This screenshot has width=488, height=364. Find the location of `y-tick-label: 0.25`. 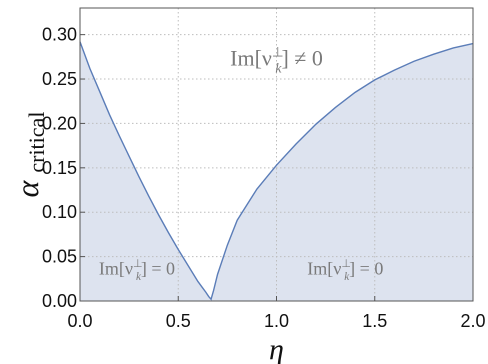

y-tick-label: 0.25 is located at coordinates (59, 79).